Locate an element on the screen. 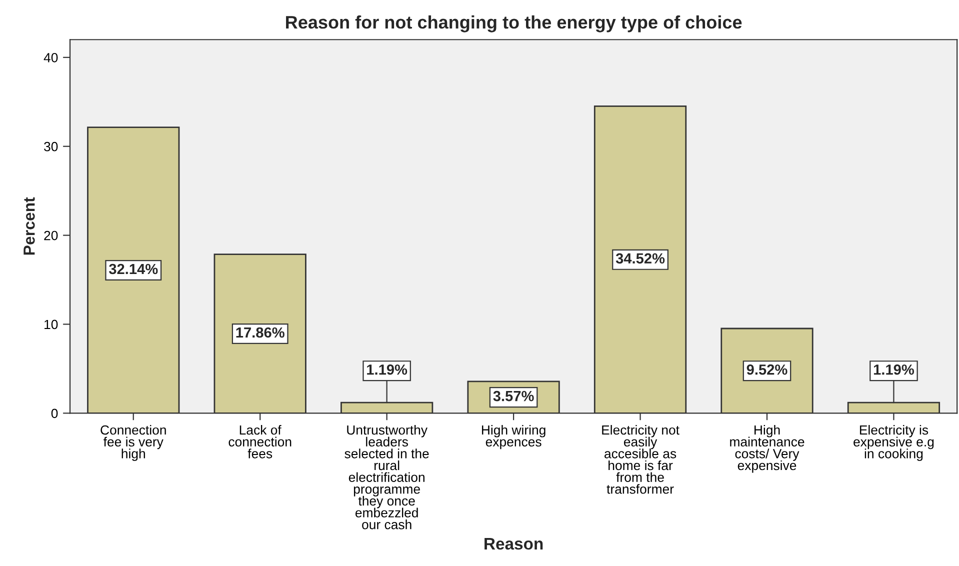 Image resolution: width=959 pixels, height=566 pixels. data-label: 17.86% is located at coordinates (260, 332).